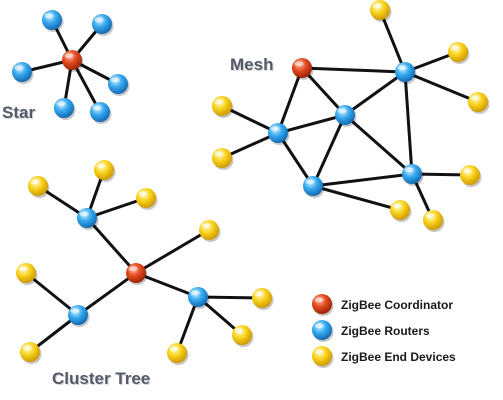  Describe the element at coordinates (19, 112) in the screenshot. I see `star-title: Star` at that location.